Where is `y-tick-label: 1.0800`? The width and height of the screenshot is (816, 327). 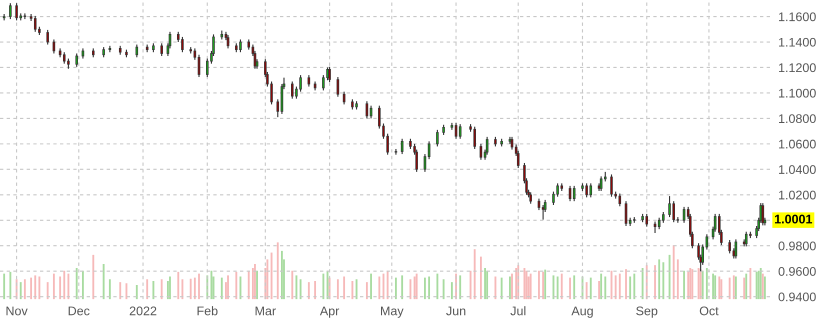
y-tick-label: 1.0800 is located at coordinates (797, 119).